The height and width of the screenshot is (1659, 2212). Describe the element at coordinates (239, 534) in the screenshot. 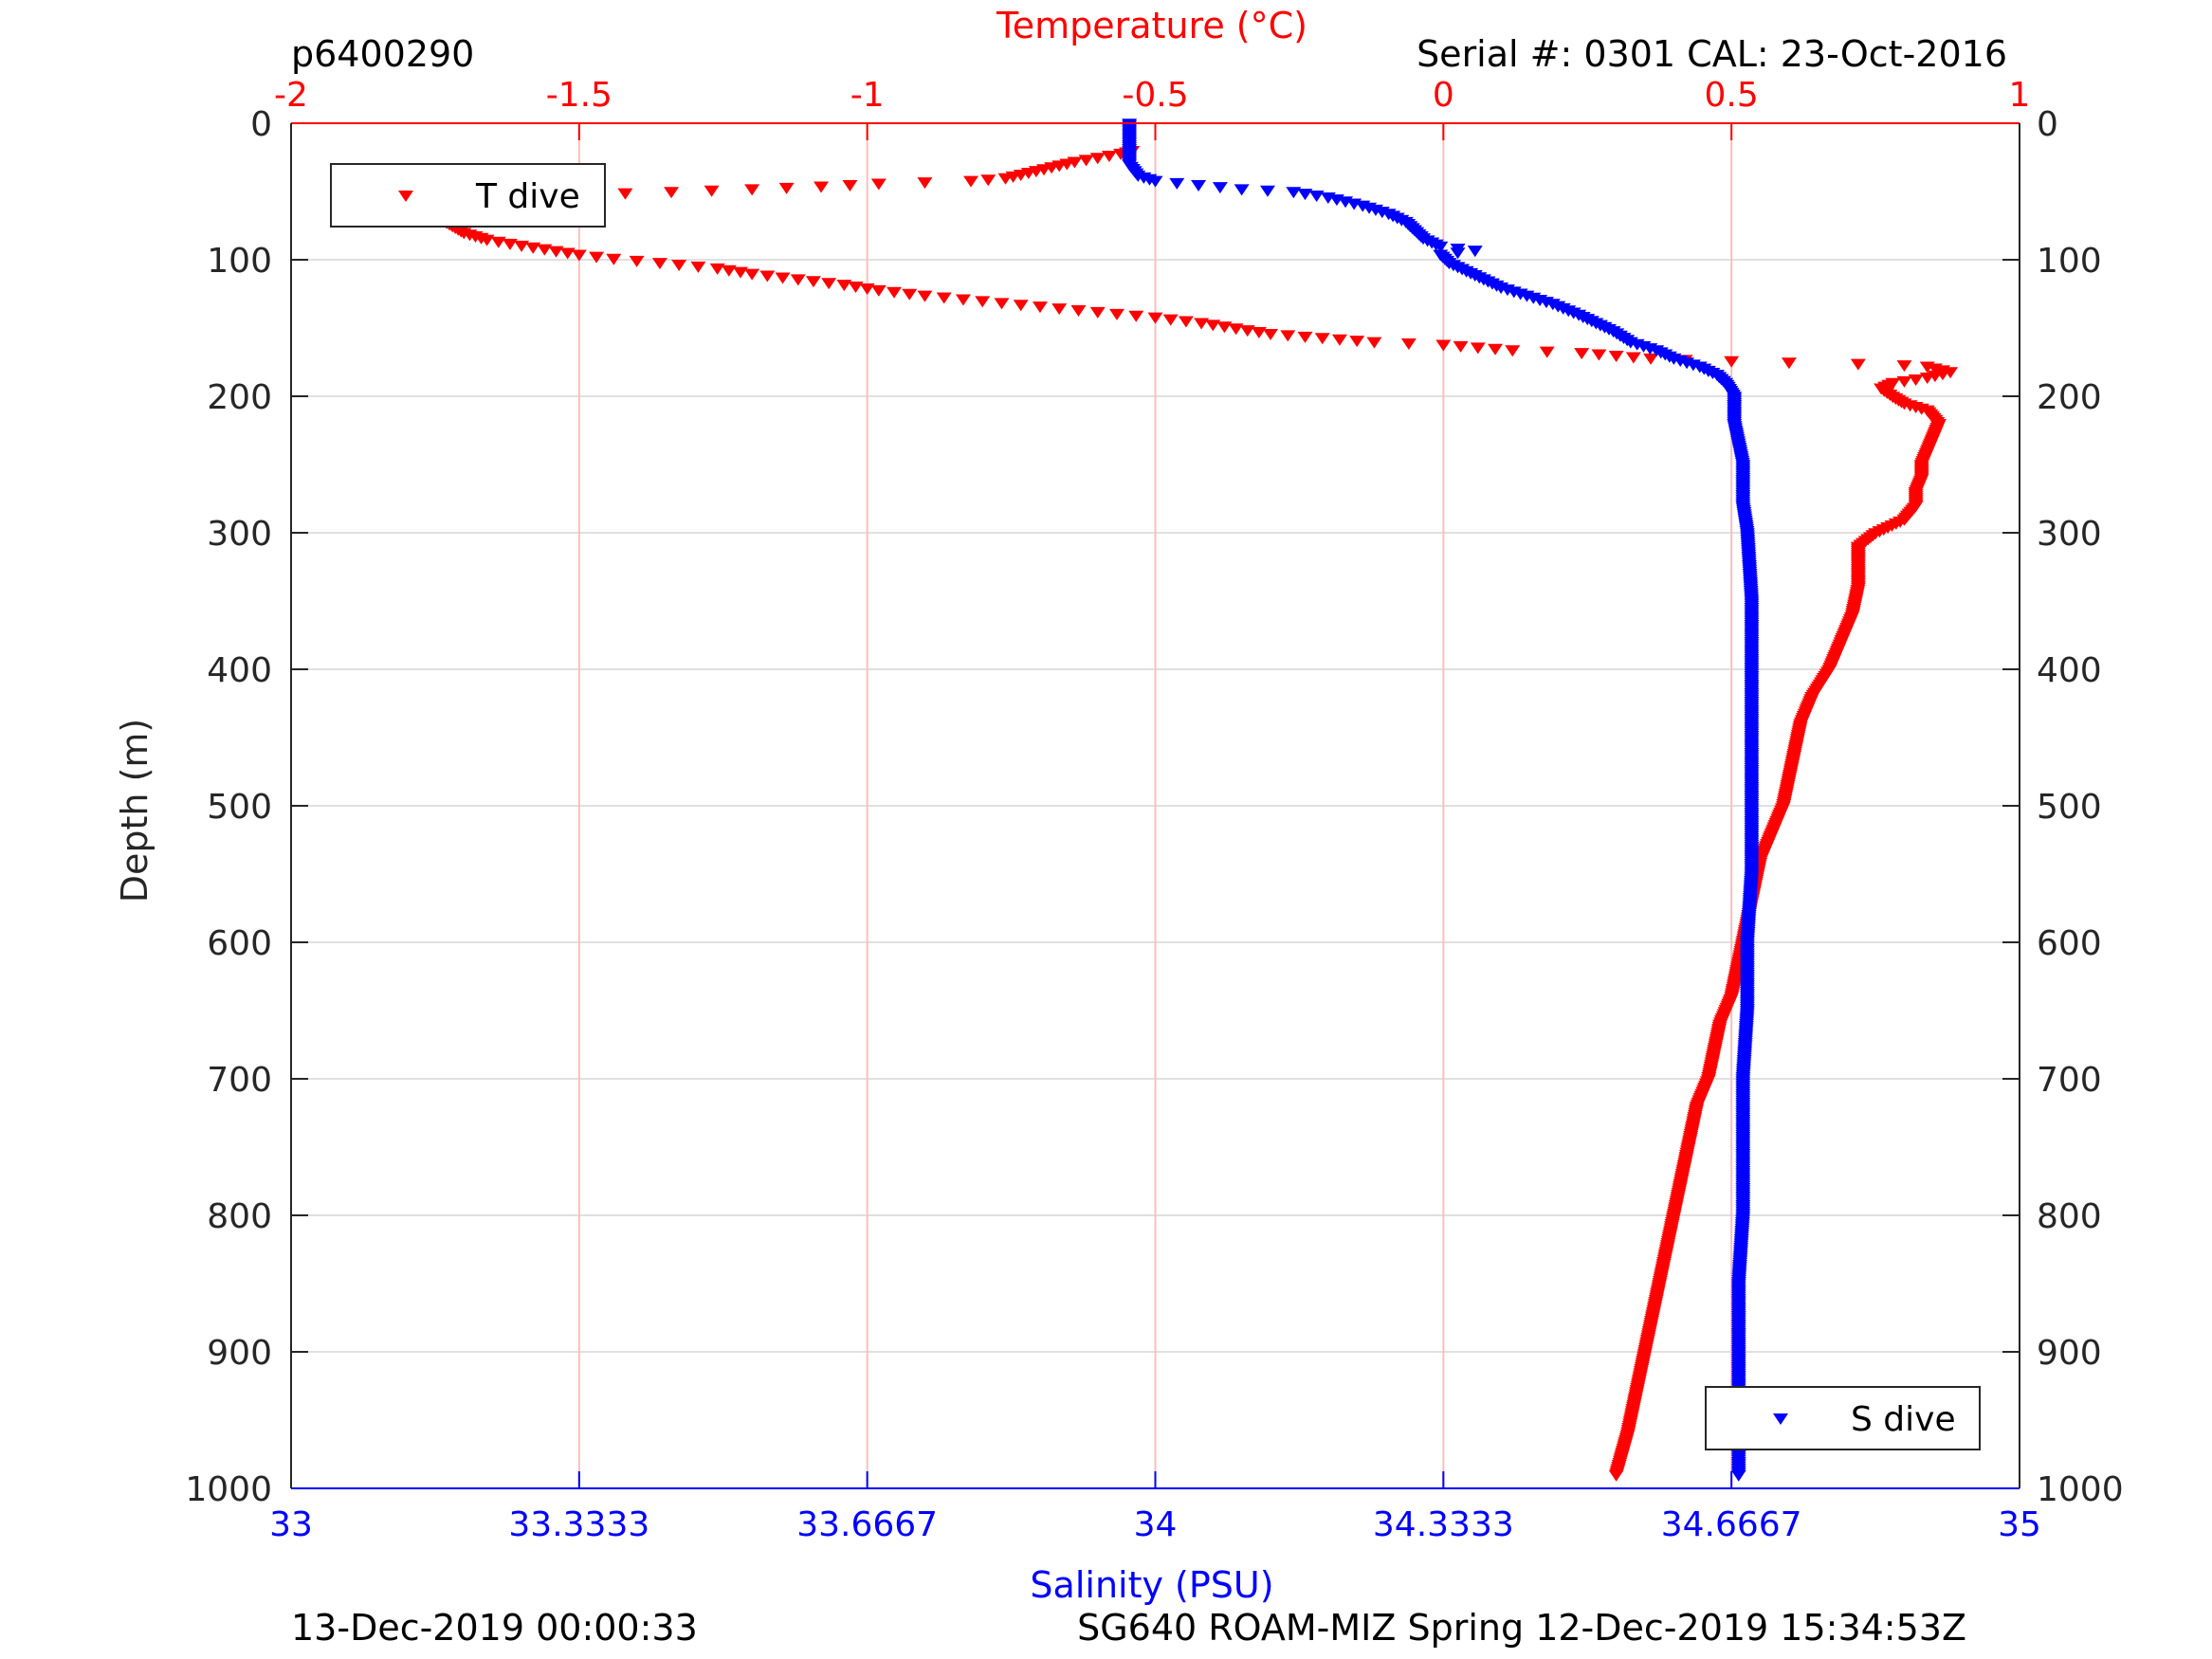

I see `y-tick-label-left: 300` at that location.